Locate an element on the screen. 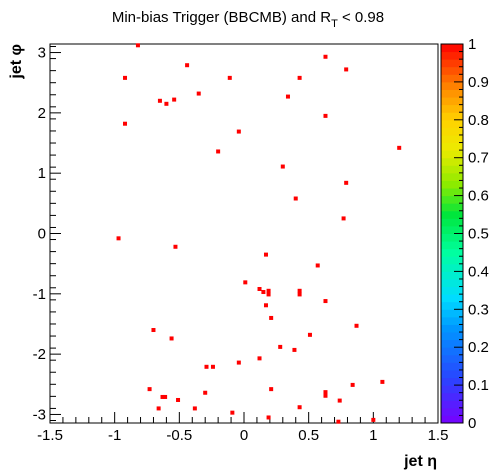 The height and width of the screenshot is (472, 496). y-tick-label: 1 is located at coordinates (42, 173).